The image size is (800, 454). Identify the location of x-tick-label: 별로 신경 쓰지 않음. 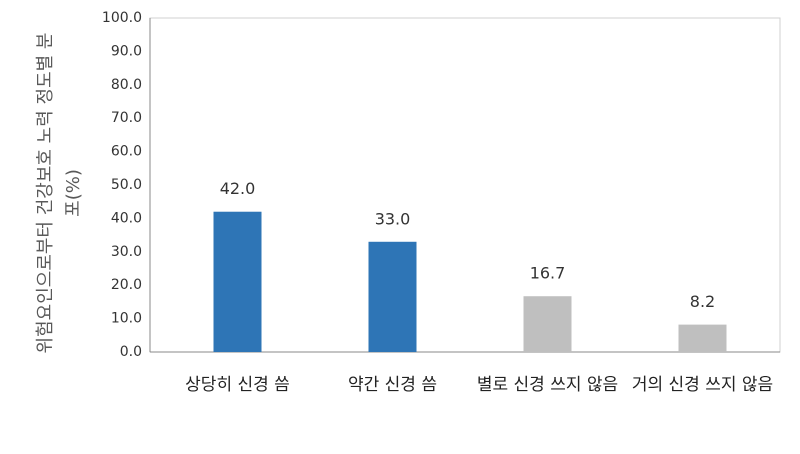
(547, 385).